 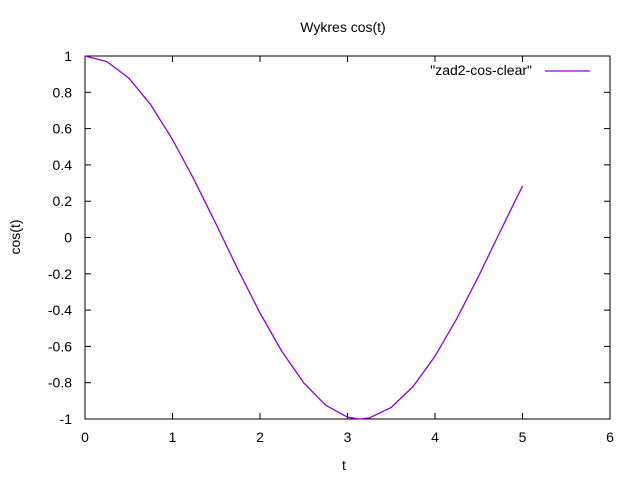 What do you see at coordinates (66, 419) in the screenshot?
I see `y-tick-label: -1` at bounding box center [66, 419].